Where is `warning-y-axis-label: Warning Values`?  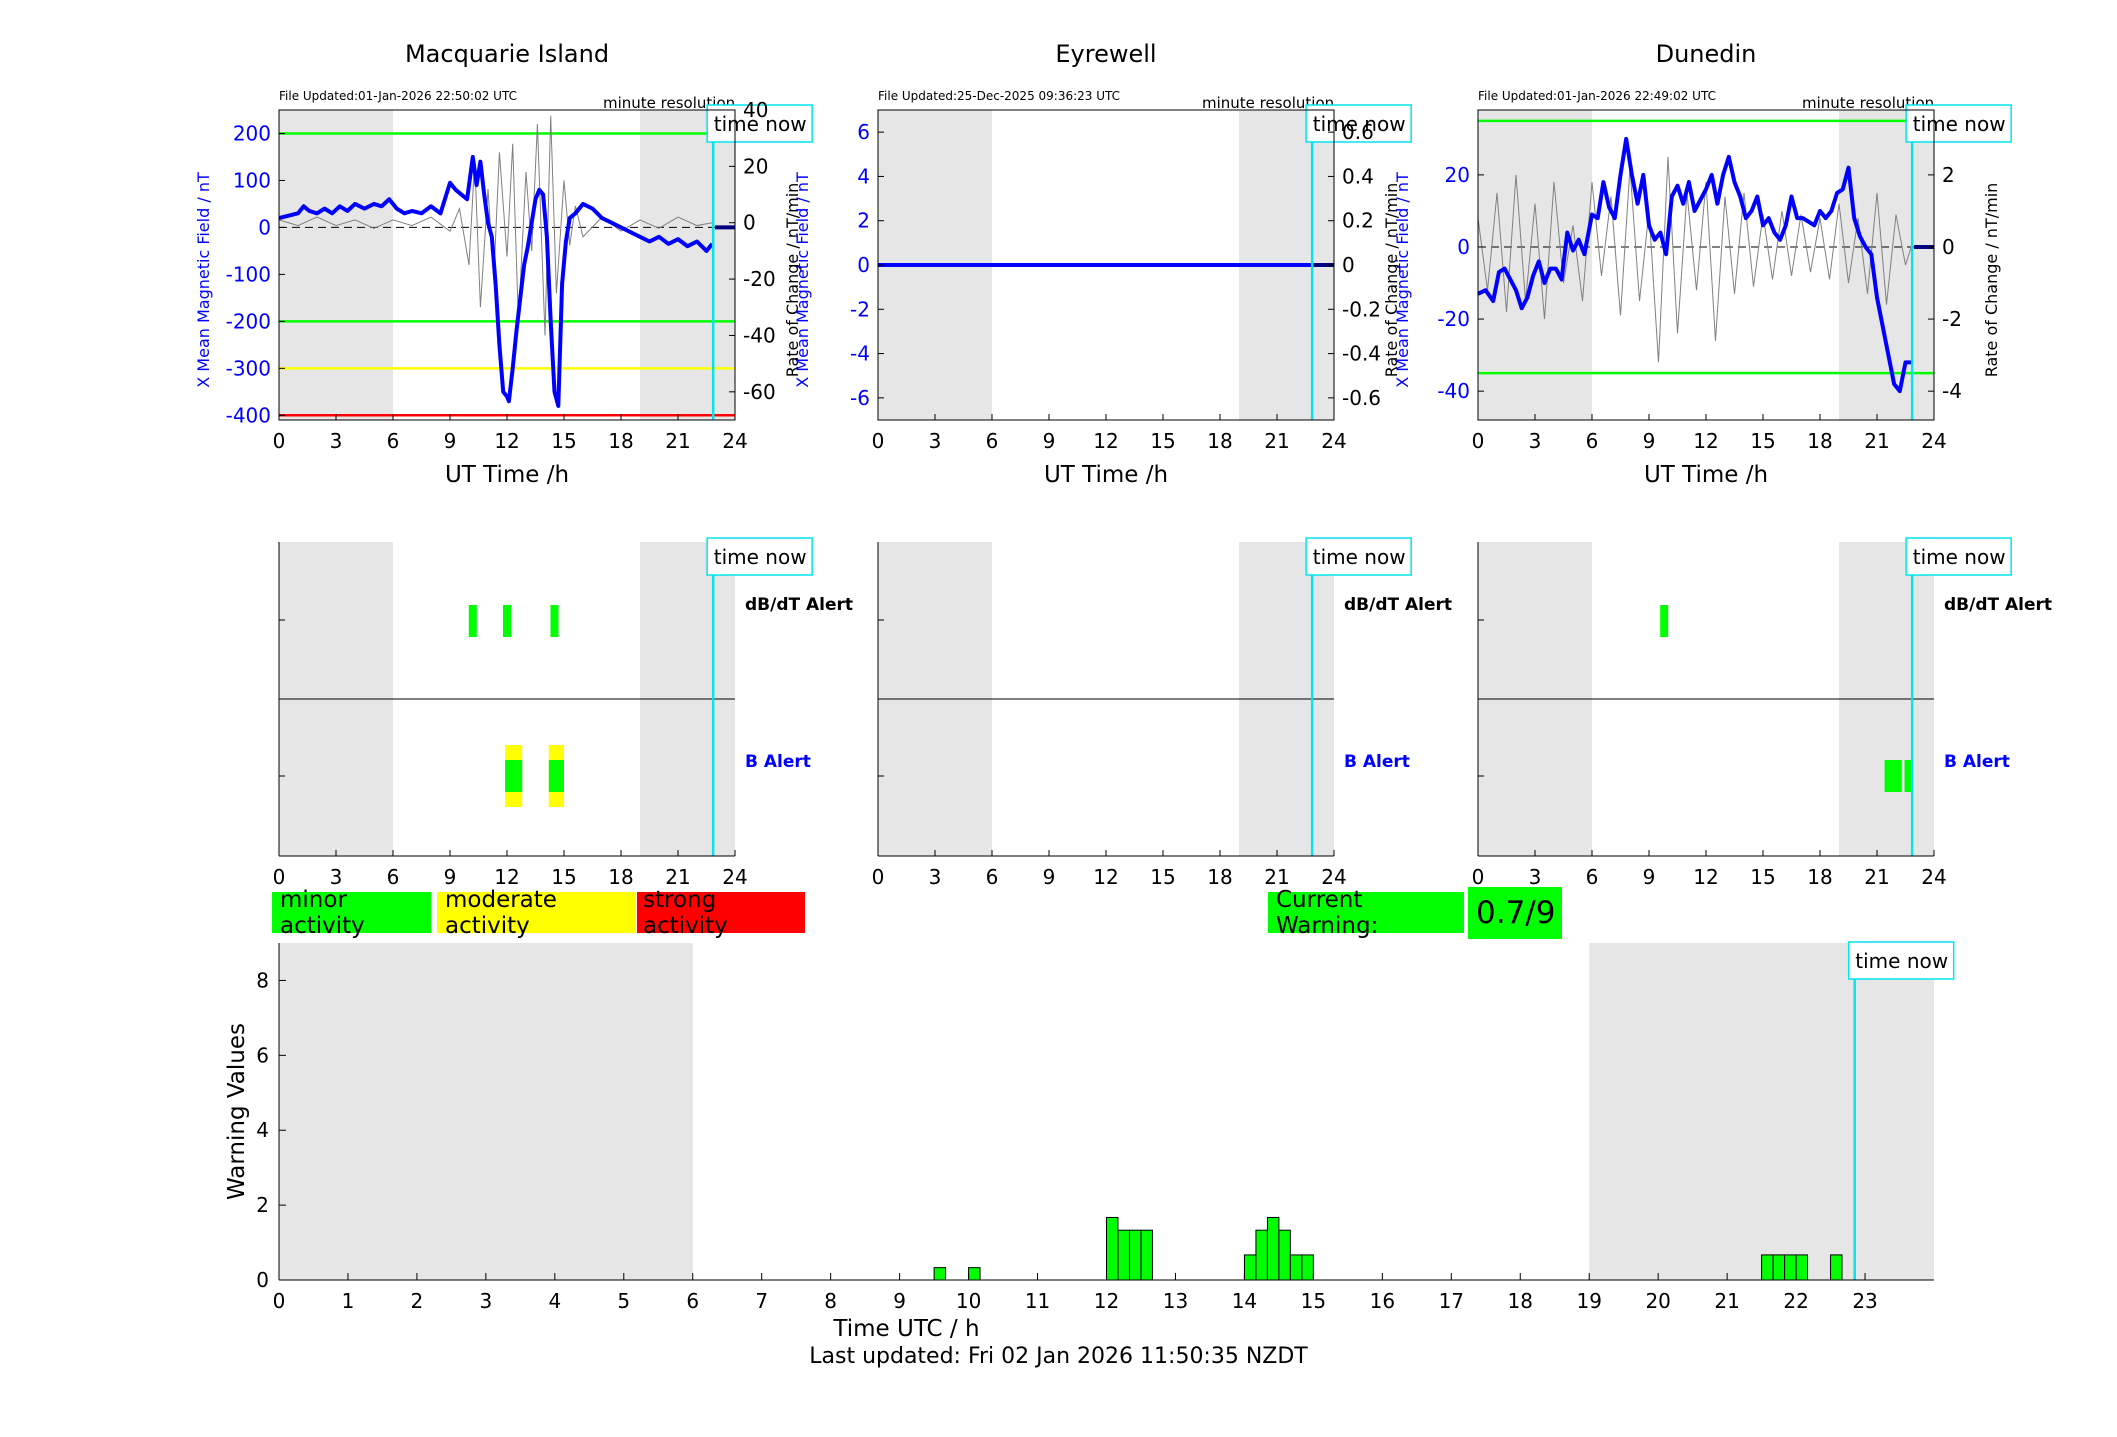 warning-y-axis-label: Warning Values is located at coordinates (237, 1111).